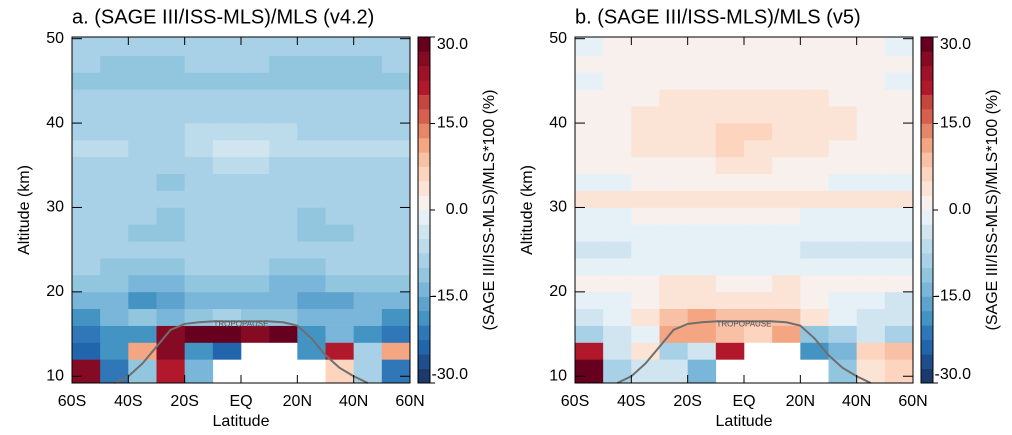 The width and height of the screenshot is (1012, 435). I want to click on x-tick-label: EQ, so click(743, 401).